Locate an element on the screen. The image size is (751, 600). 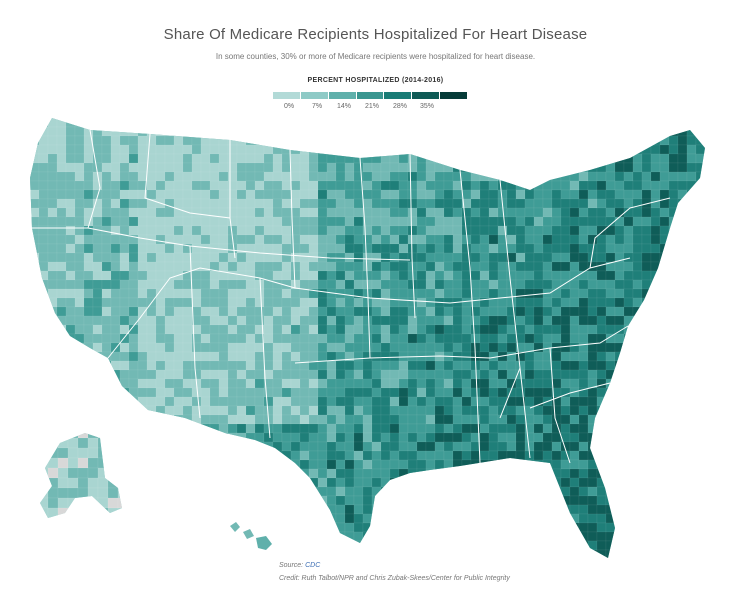
source-label: Source: is located at coordinates (291, 565).